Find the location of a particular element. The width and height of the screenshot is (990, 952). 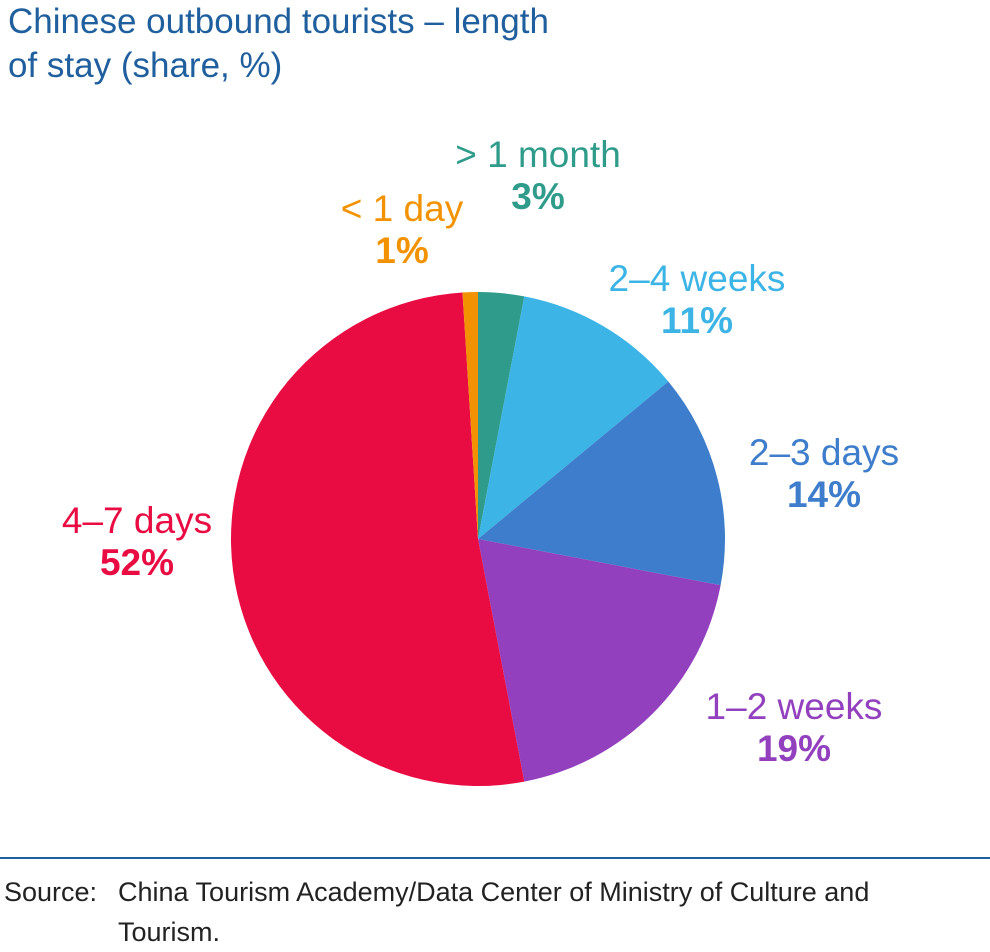

pie-slice-2-3-days is located at coordinates (602, 483).